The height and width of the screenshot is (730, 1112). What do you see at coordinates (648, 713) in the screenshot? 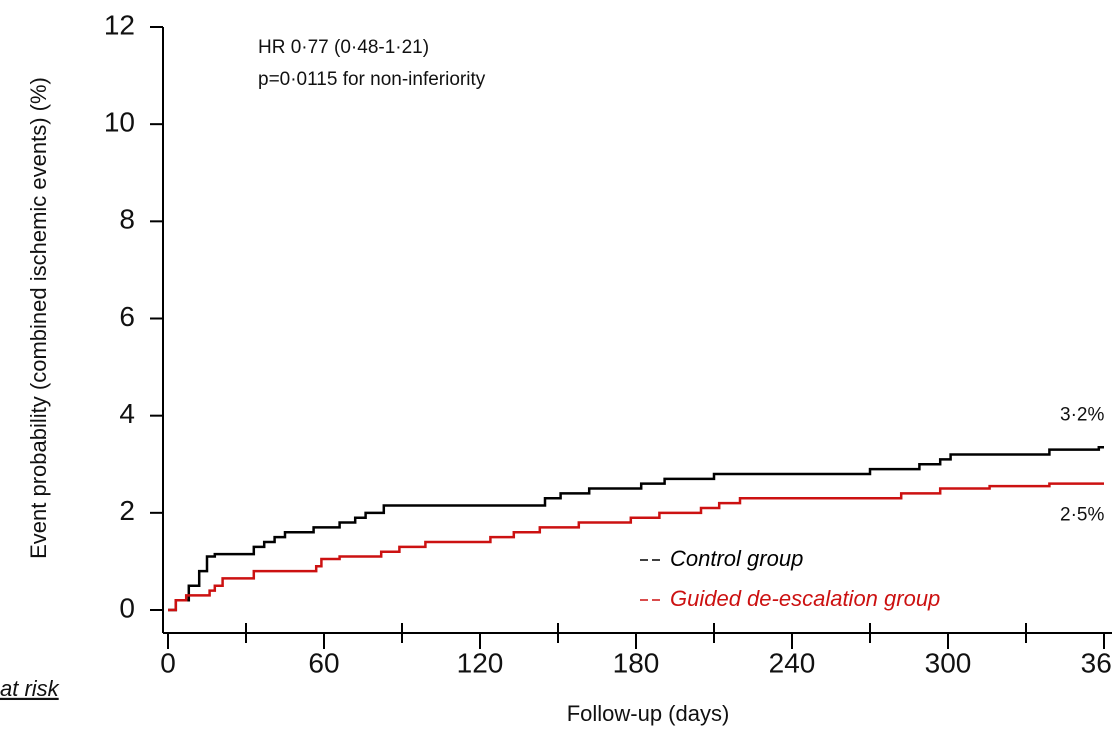
I see `x-axis-label: Follow-up (days)` at bounding box center [648, 713].